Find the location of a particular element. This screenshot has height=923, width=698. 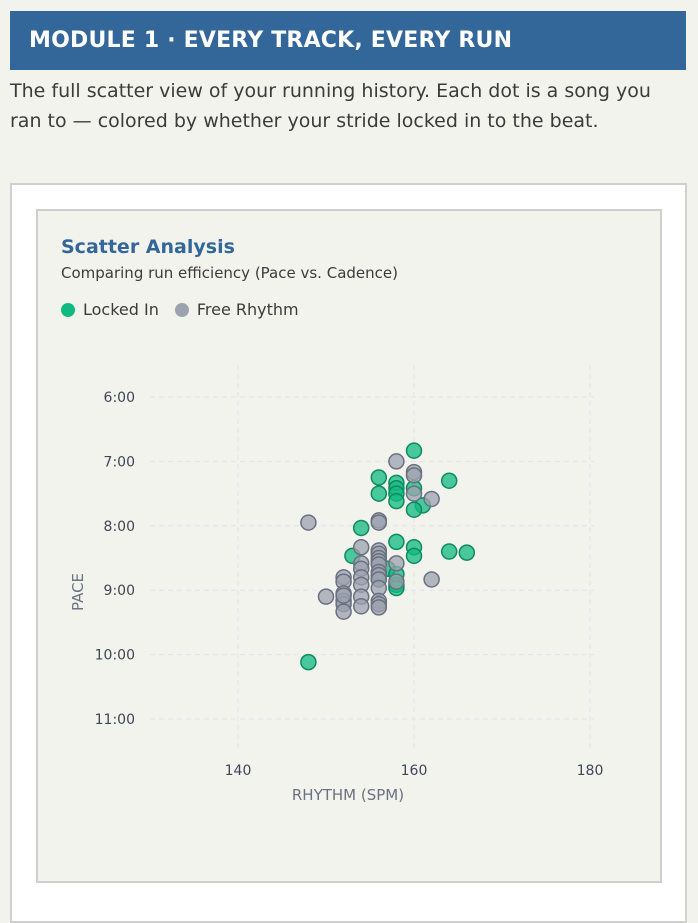

locked-in-dot-icon is located at coordinates (68, 309).